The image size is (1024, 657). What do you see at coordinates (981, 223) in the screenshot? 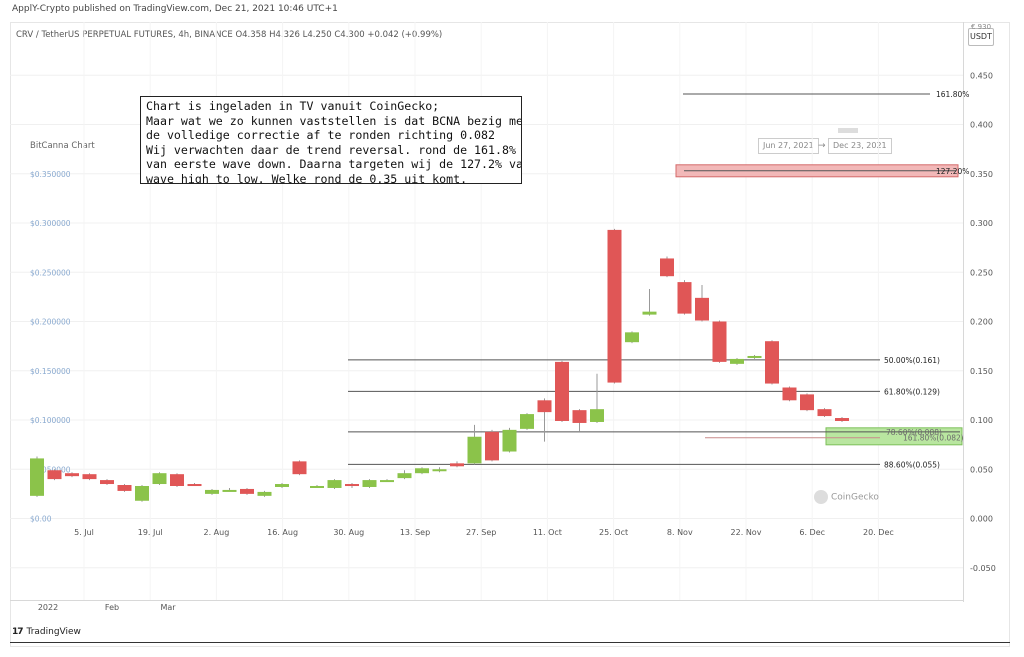
I see `y-tick-label: 0.300` at bounding box center [981, 223].